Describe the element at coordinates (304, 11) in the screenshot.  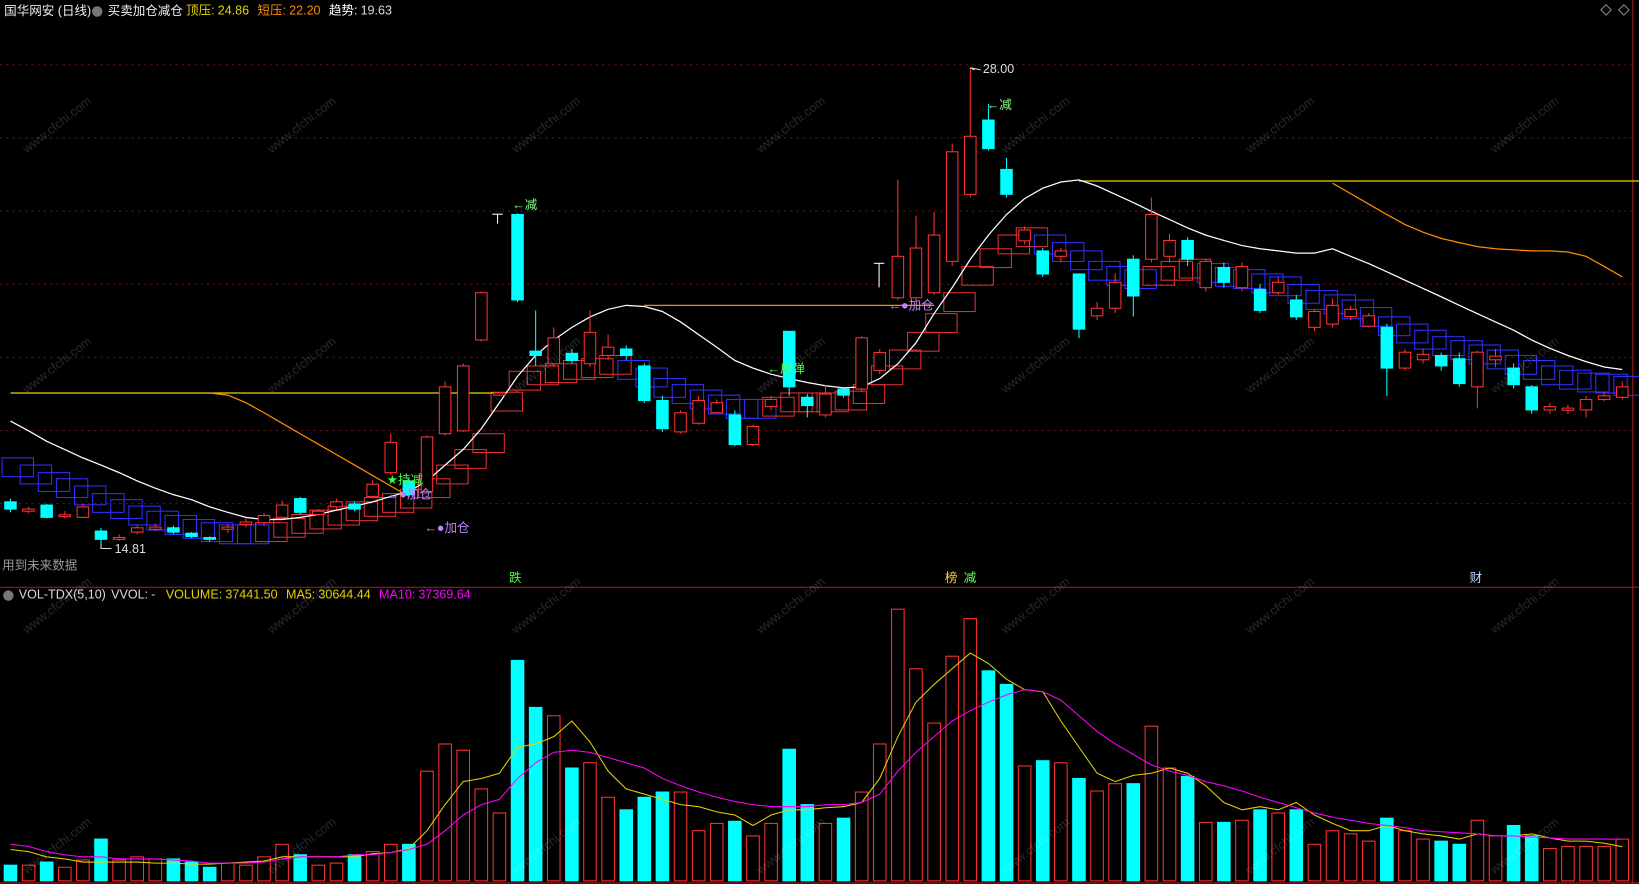
I see `legend-value: 22.20` at that location.